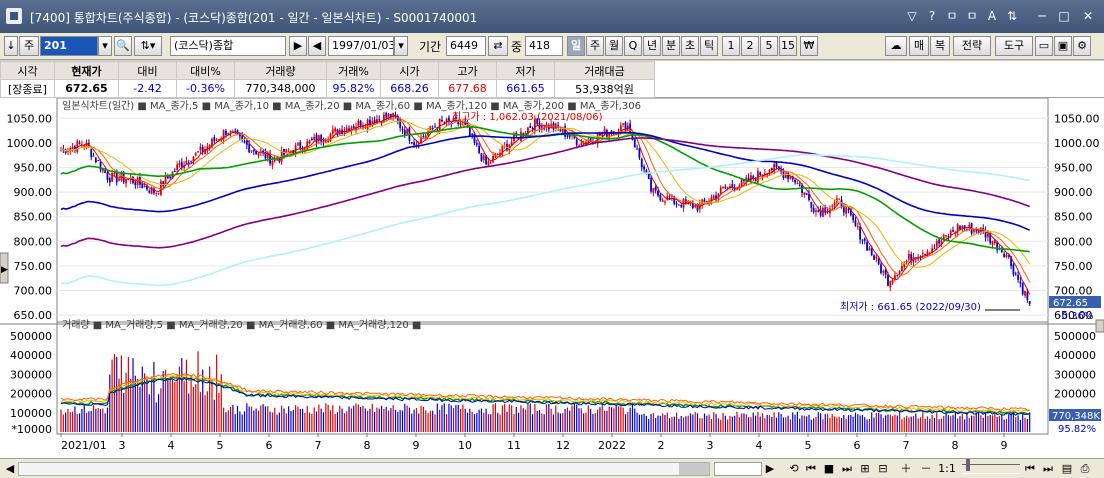 This screenshot has width=1104, height=478. What do you see at coordinates (614, 46) in the screenshot?
I see `timeframe-month: 월` at bounding box center [614, 46].